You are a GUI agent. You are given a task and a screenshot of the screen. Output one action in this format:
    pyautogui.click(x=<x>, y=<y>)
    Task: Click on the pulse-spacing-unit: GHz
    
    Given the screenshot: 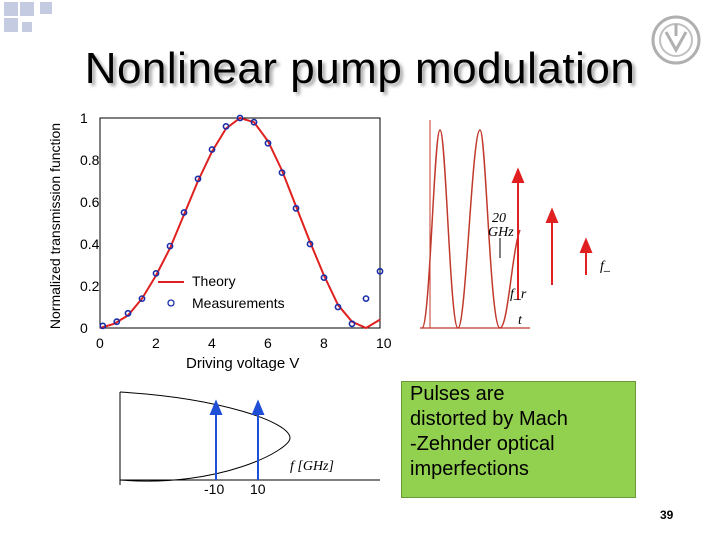 What is the action you would take?
    pyautogui.click(x=501, y=232)
    